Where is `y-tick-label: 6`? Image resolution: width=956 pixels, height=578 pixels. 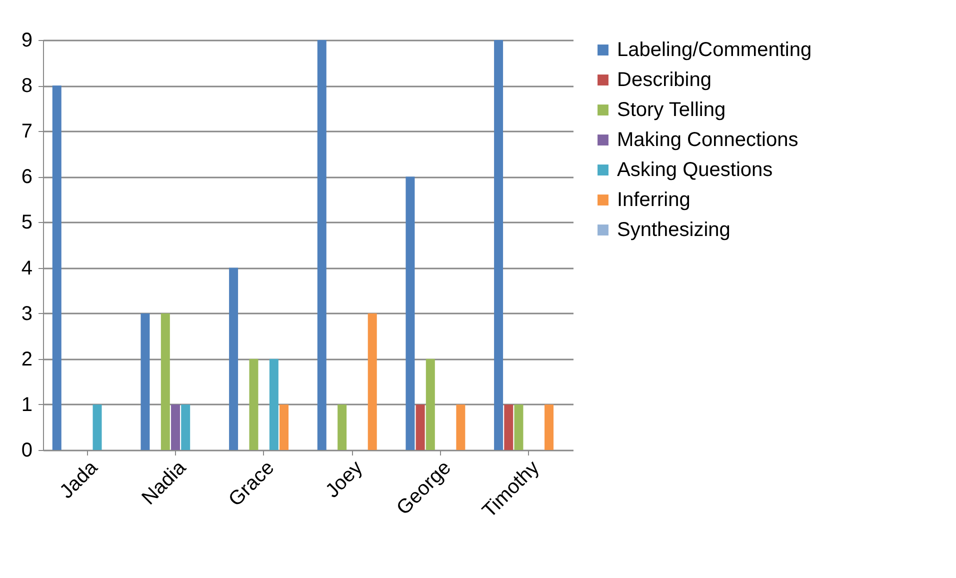
y-tick-label: 6 is located at coordinates (26, 177).